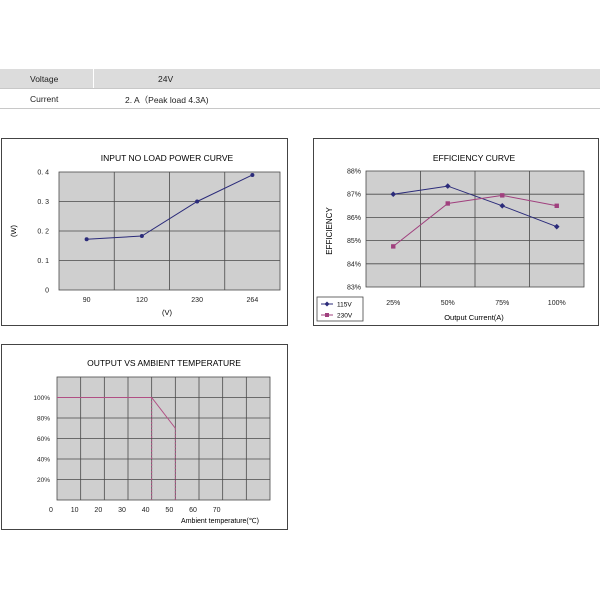  What do you see at coordinates (98, 510) in the screenshot?
I see `x-tick-label: 20` at bounding box center [98, 510].